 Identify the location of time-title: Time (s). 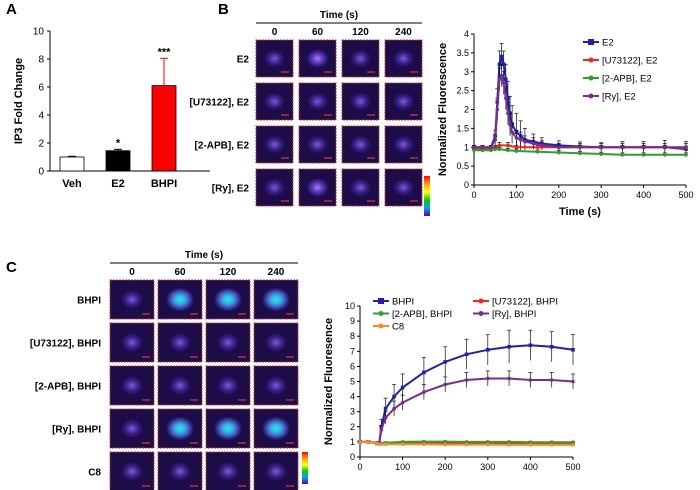
(204, 255).